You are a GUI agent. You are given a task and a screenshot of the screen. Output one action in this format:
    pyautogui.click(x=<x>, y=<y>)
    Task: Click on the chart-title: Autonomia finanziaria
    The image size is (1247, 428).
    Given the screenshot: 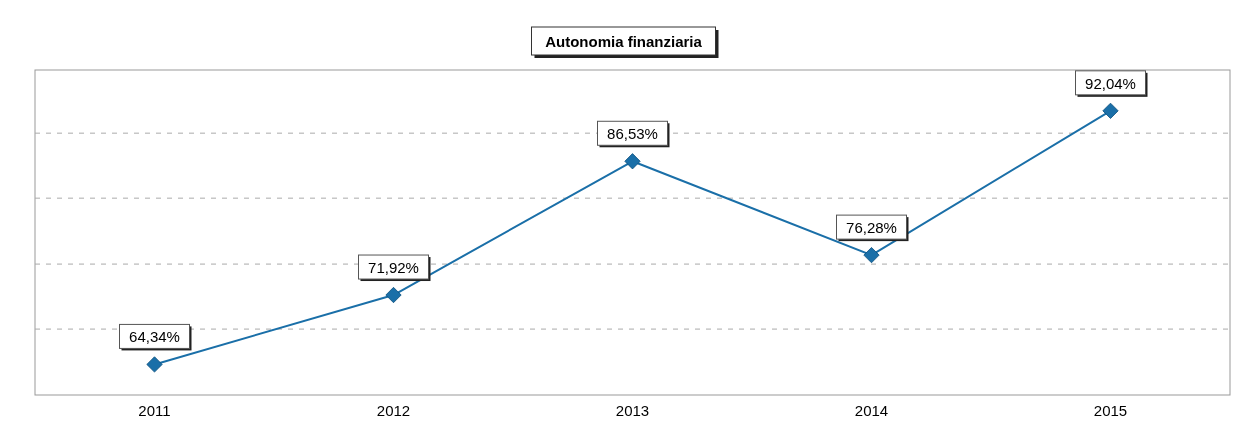 What is the action you would take?
    pyautogui.click(x=624, y=41)
    